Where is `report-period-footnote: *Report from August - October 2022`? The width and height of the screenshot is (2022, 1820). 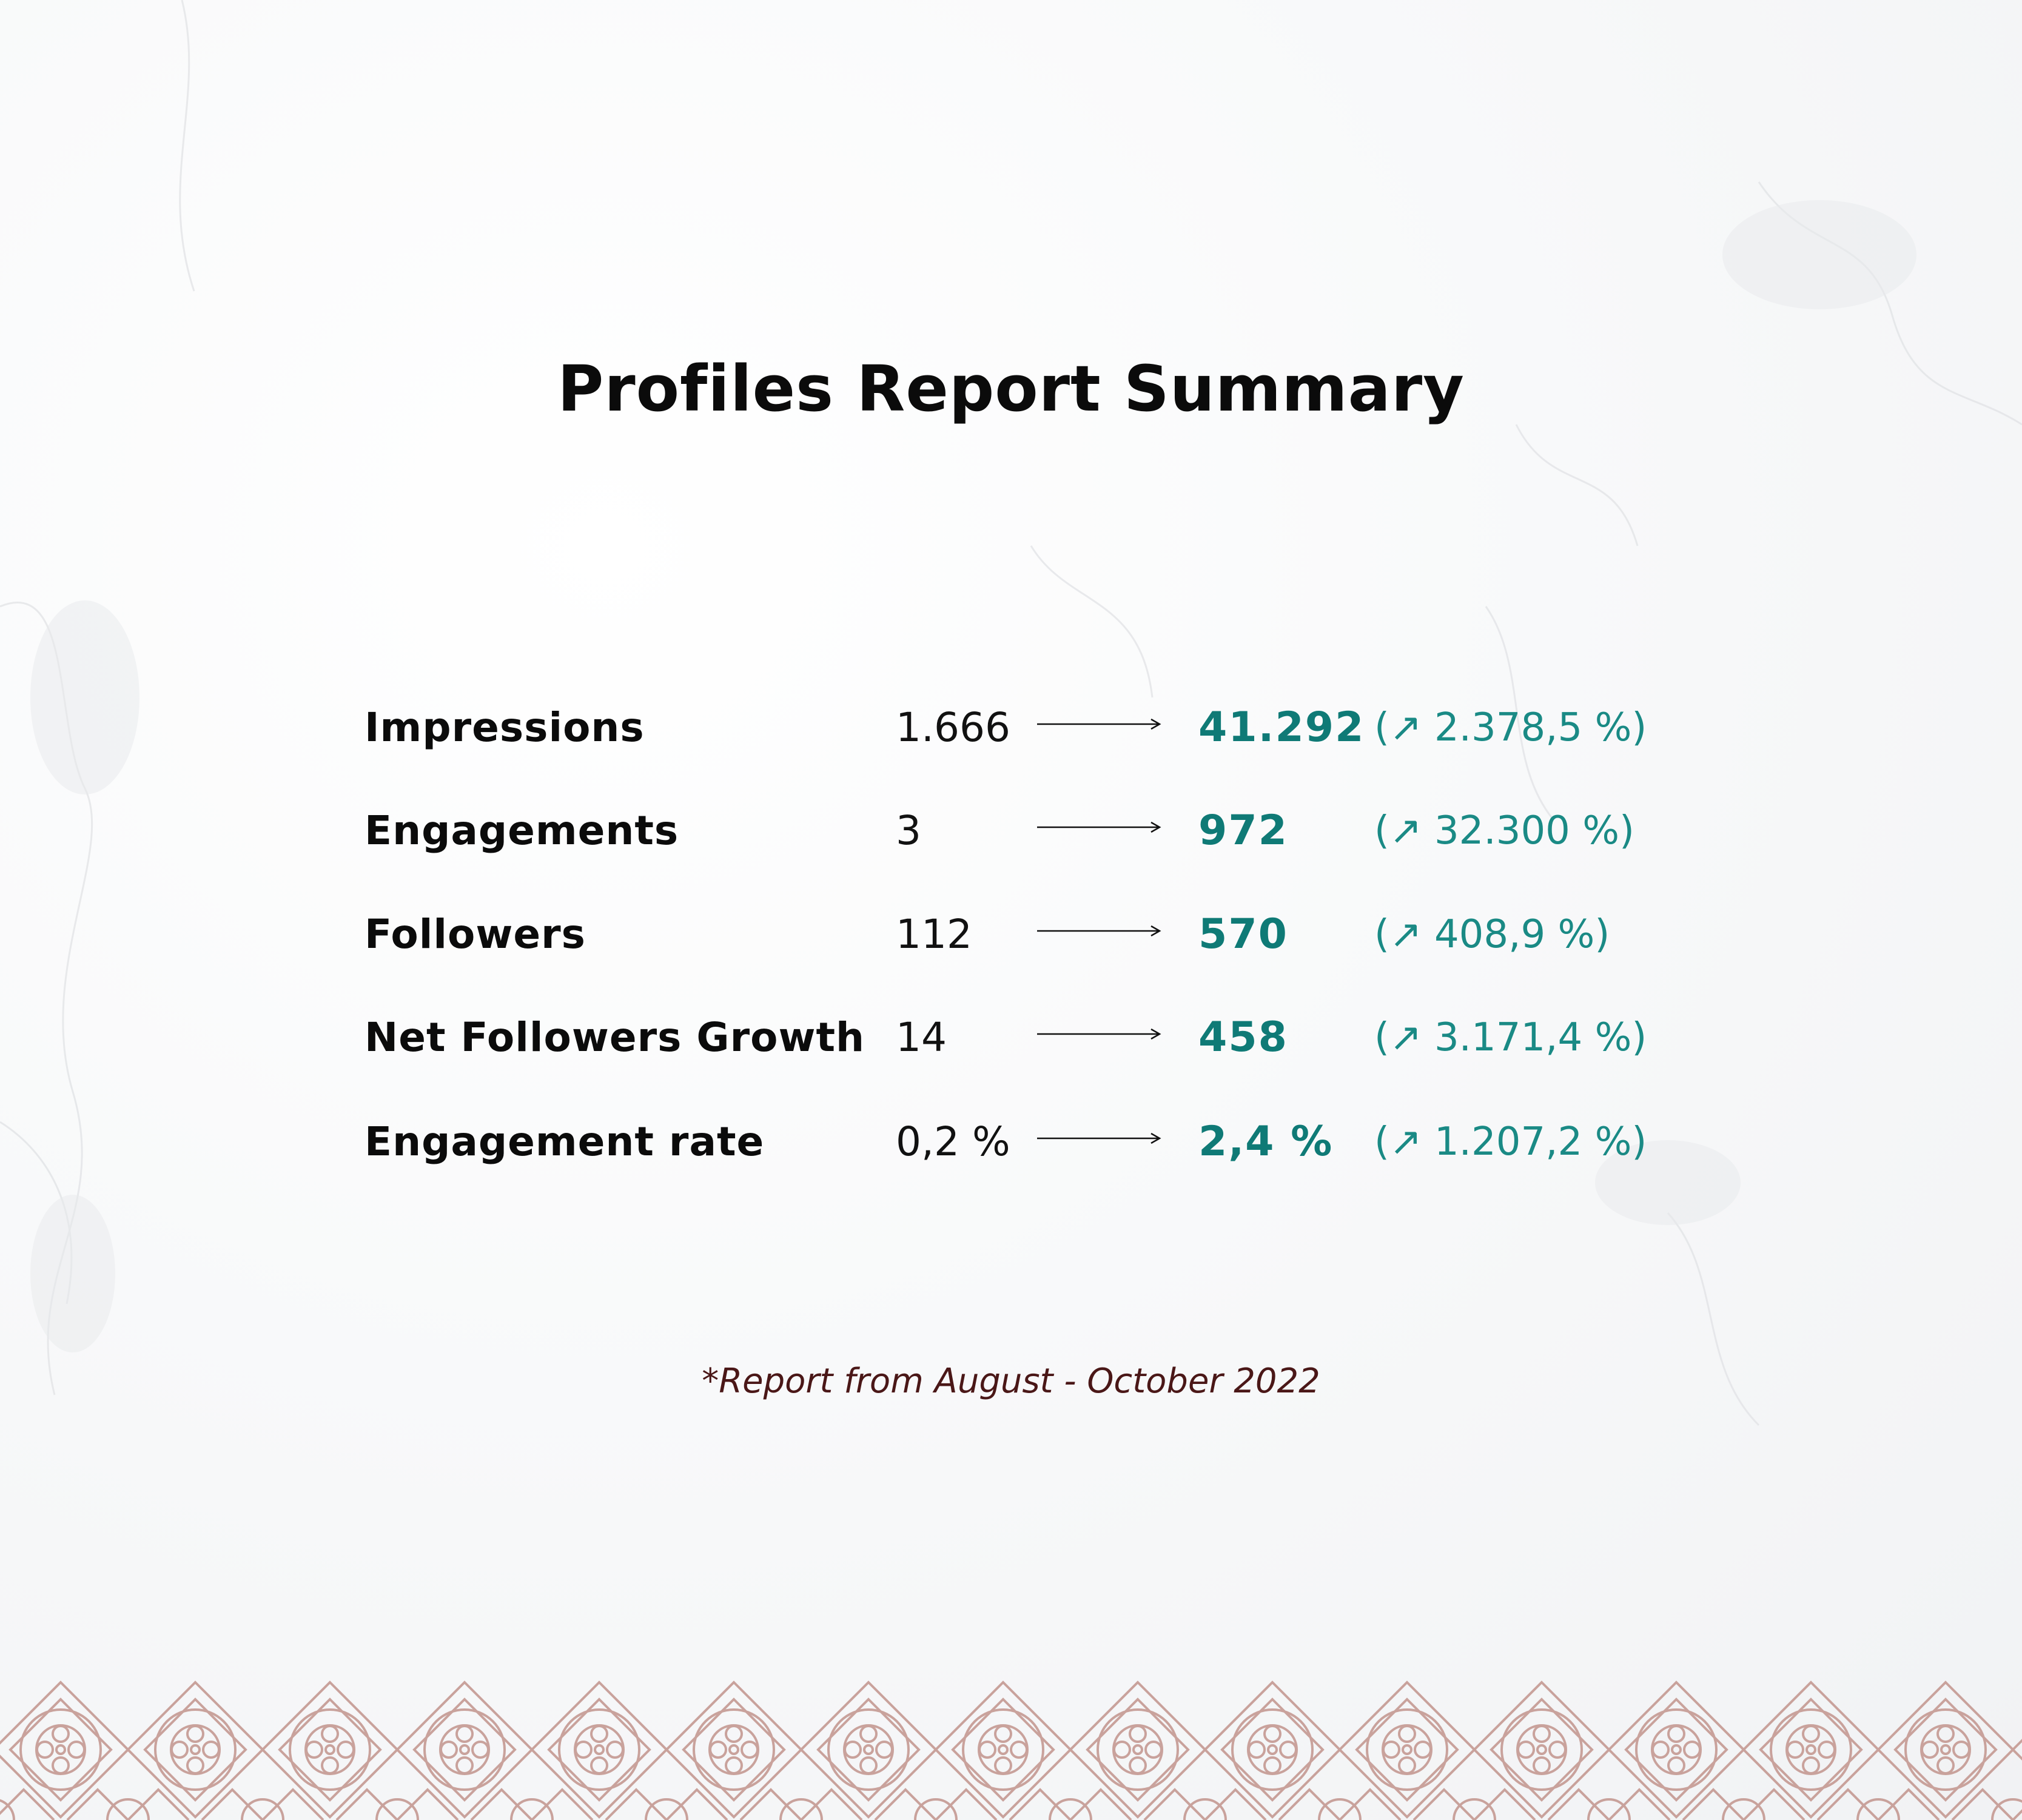
report-period-footnote: *Report from August - October 2022 is located at coordinates (1011, 1381).